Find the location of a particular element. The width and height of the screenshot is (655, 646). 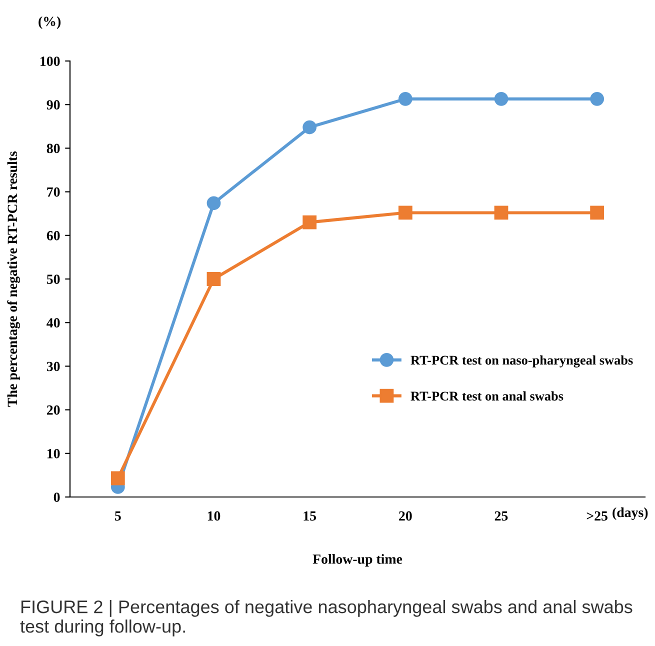

y-tick-label: 70 is located at coordinates (53, 192).